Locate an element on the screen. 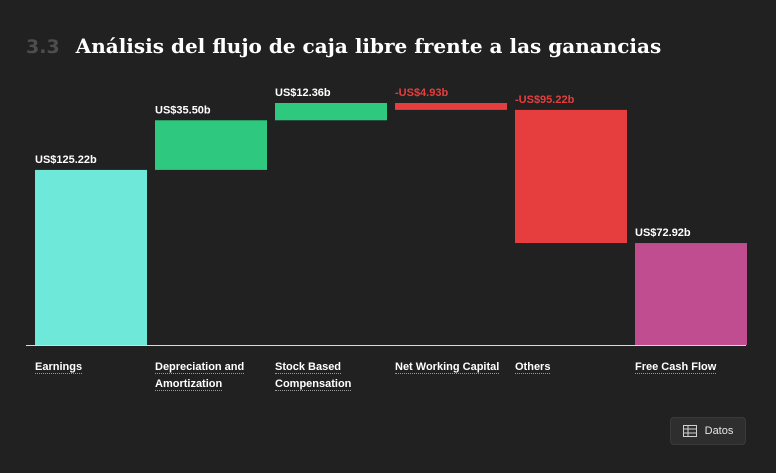 The height and width of the screenshot is (473, 776). data-table-button: Datos is located at coordinates (708, 431).